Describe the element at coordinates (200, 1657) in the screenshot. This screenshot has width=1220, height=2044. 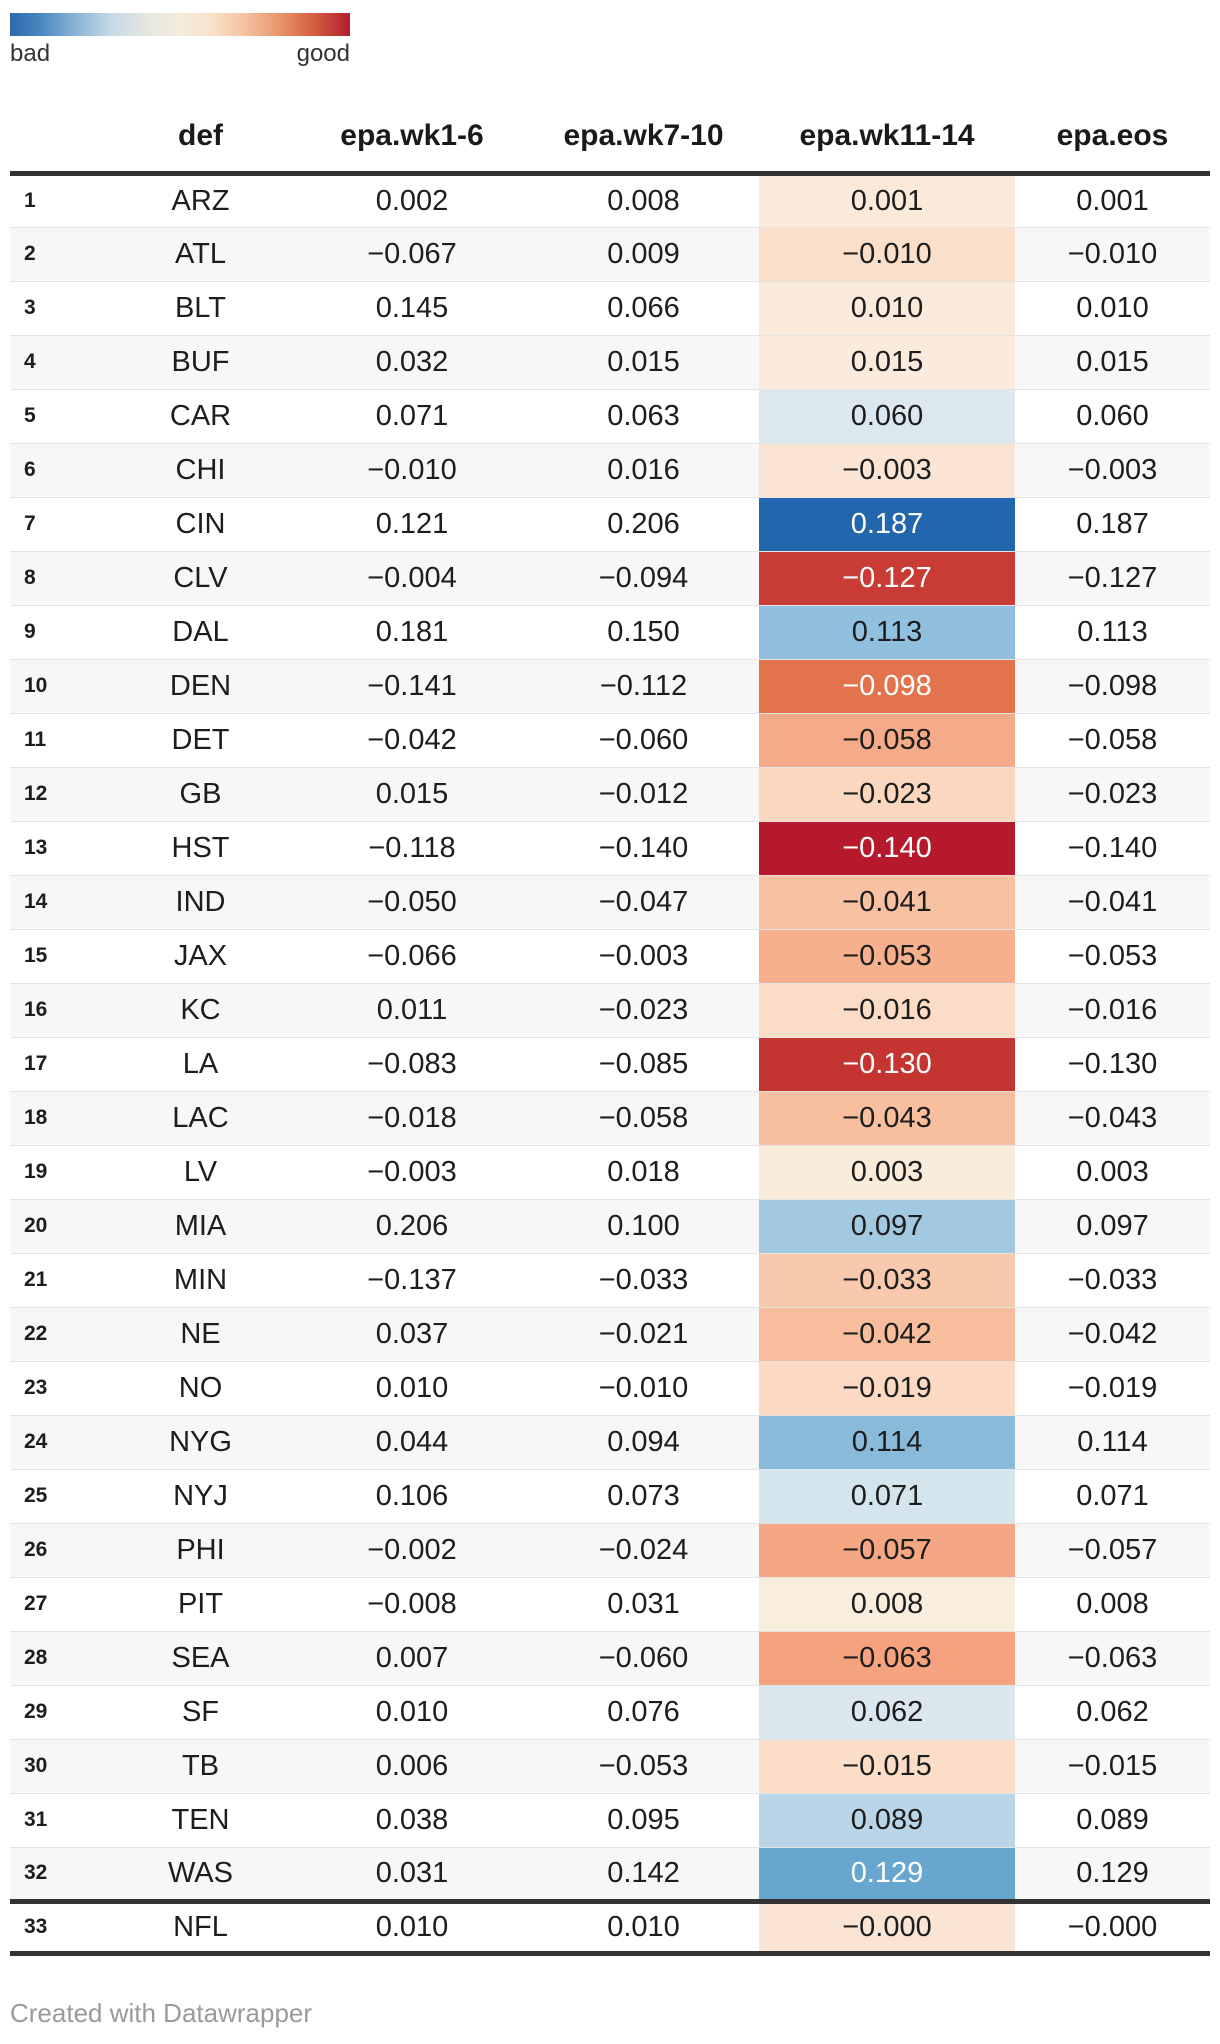
I see `team-cell: SEA` at that location.